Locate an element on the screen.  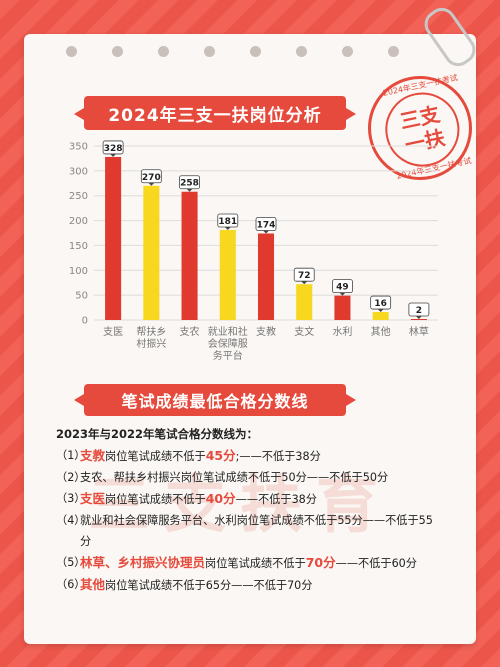
note-number: （2） is located at coordinates (71, 477).